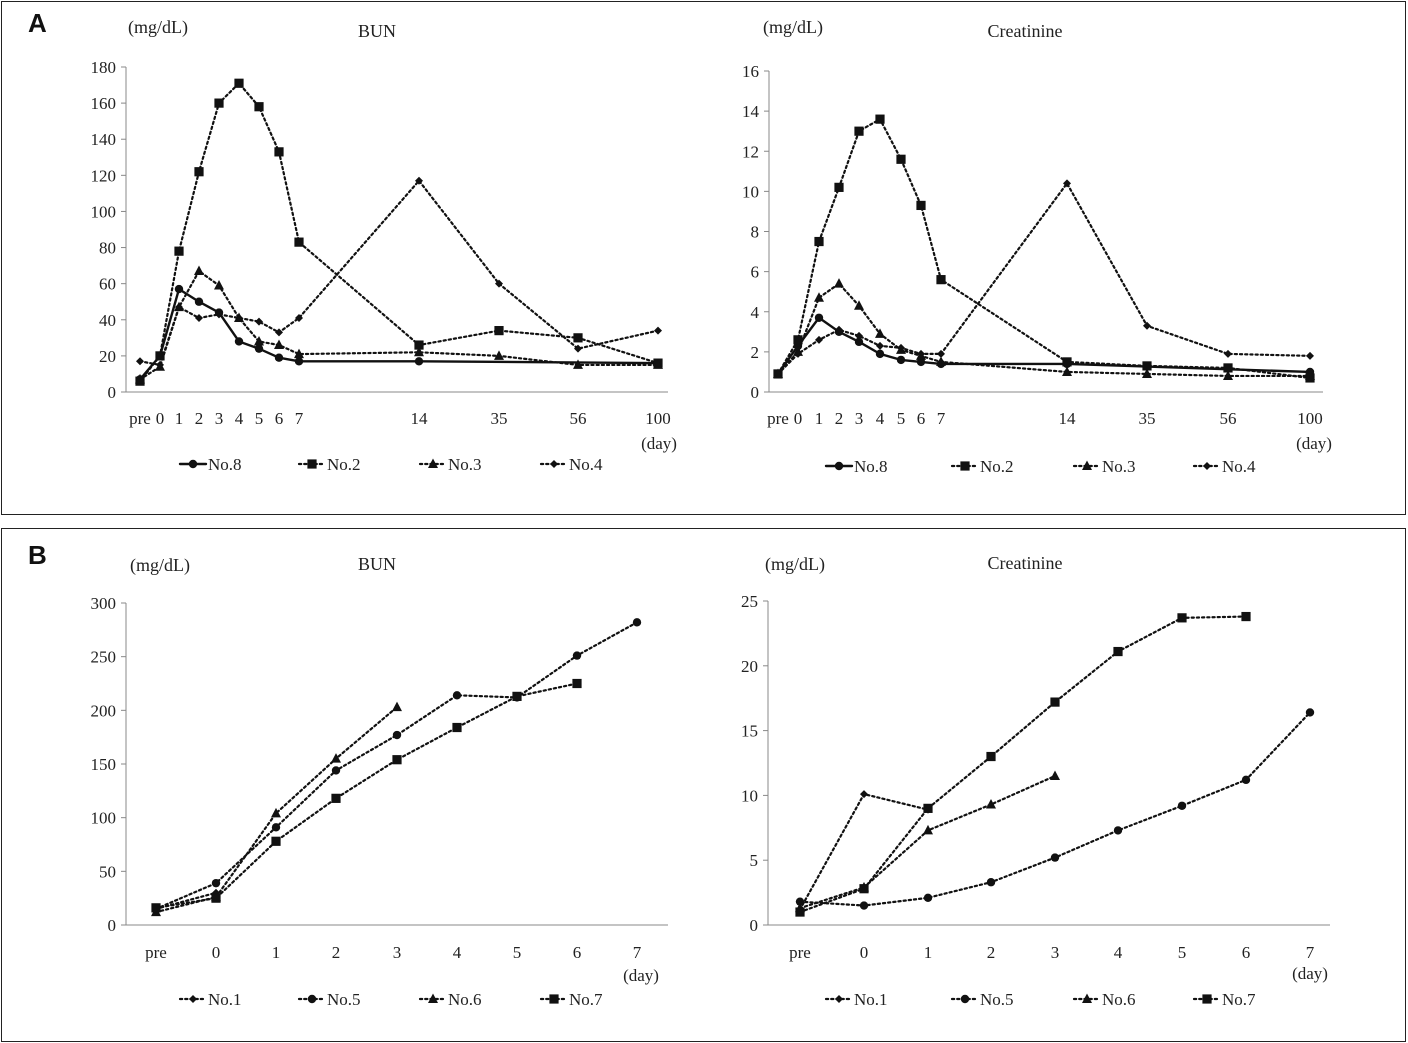  Describe the element at coordinates (225, 999) in the screenshot. I see `legend-label: No.1` at that location.